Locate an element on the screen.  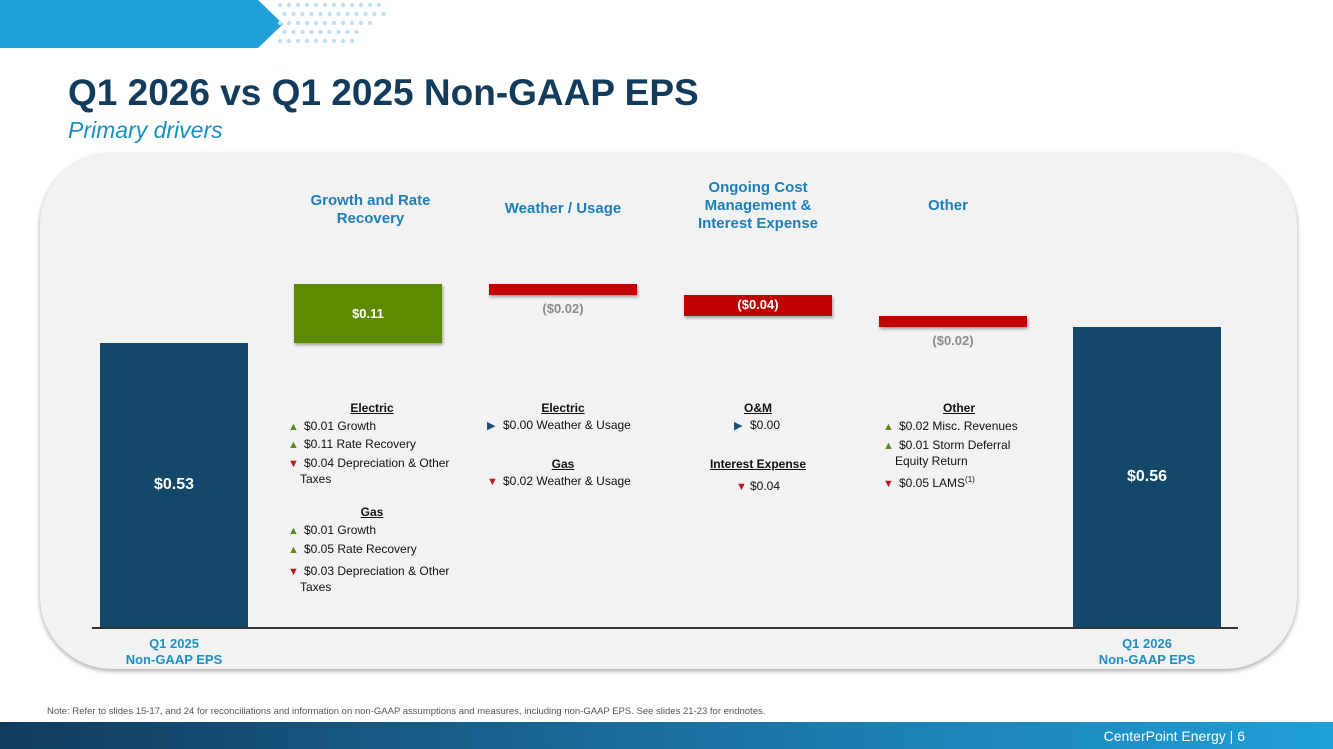
axis-label-line: Q1 2025 is located at coordinates (174, 643).